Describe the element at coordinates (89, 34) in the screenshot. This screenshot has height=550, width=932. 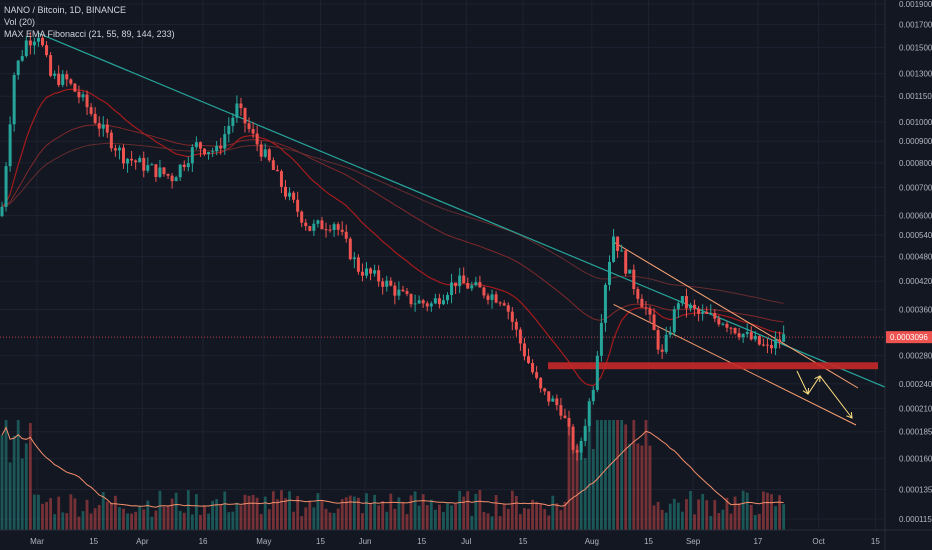
I see `ema-indicator-label: MAX EMA Fibonacci (21, 55, 89, 144, 233)` at that location.